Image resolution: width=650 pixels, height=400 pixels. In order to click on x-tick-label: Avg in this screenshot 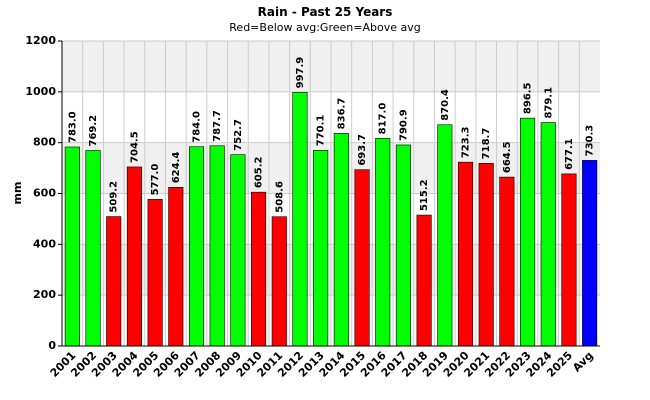, I will do `click(583, 362)`.